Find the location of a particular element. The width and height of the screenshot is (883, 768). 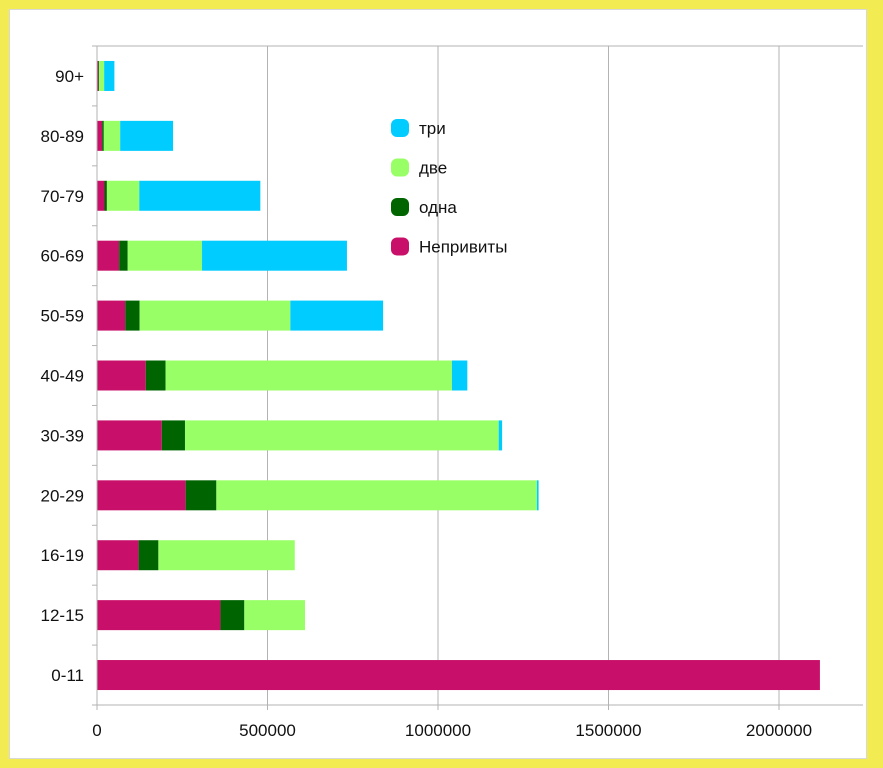

y-tick-label: 70-79 is located at coordinates (62, 196).